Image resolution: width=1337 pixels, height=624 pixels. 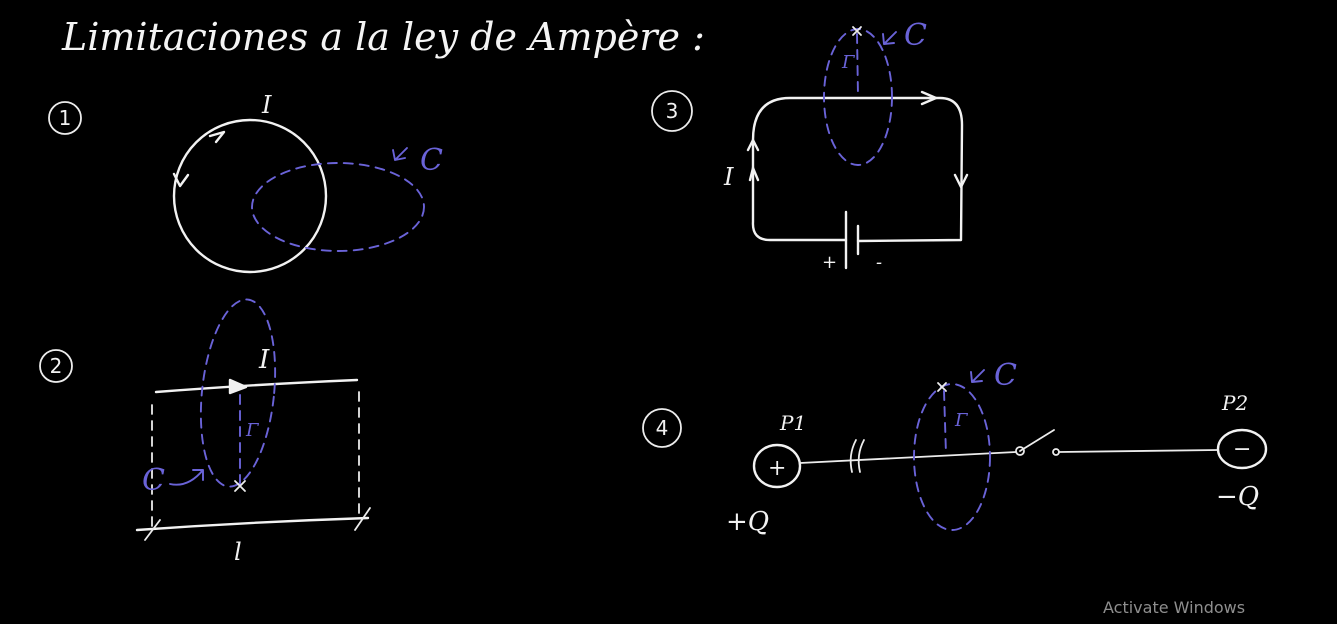 I want to click on panel-2: 2 I l Γ C, so click(x=205, y=431).